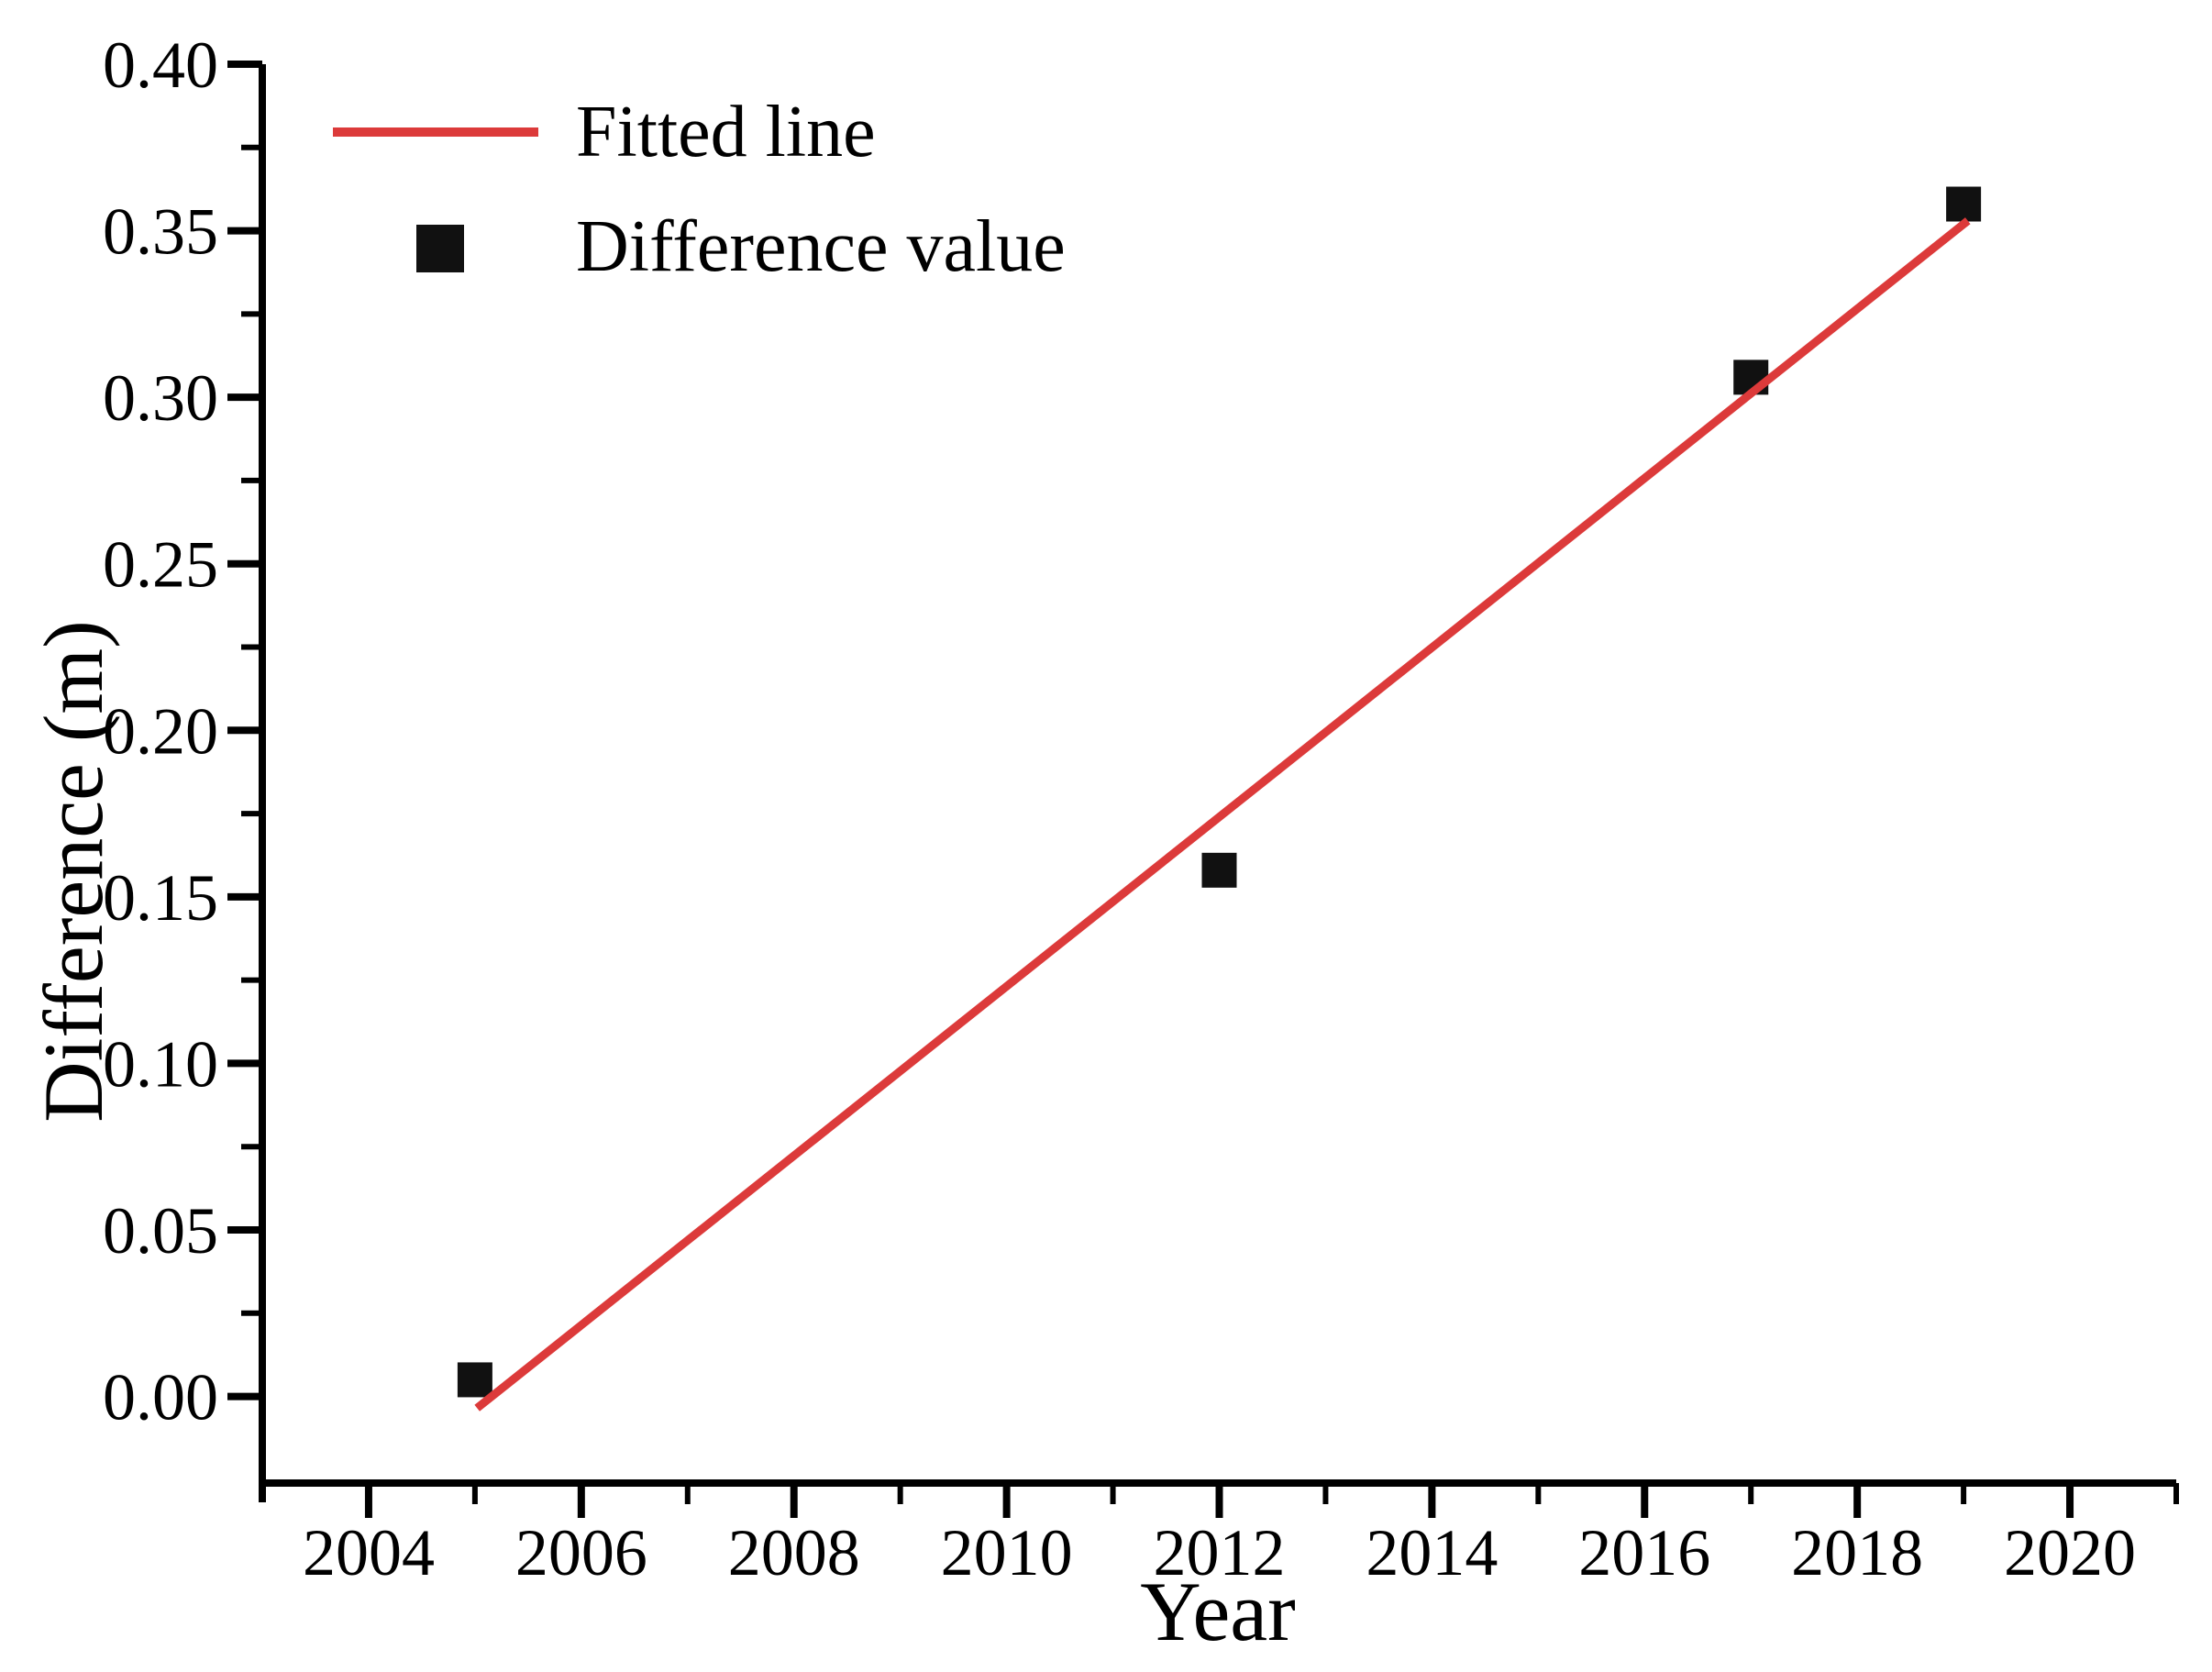 The image size is (2212, 1672). What do you see at coordinates (369, 1552) in the screenshot?
I see `x-tick-label: 2004` at bounding box center [369, 1552].